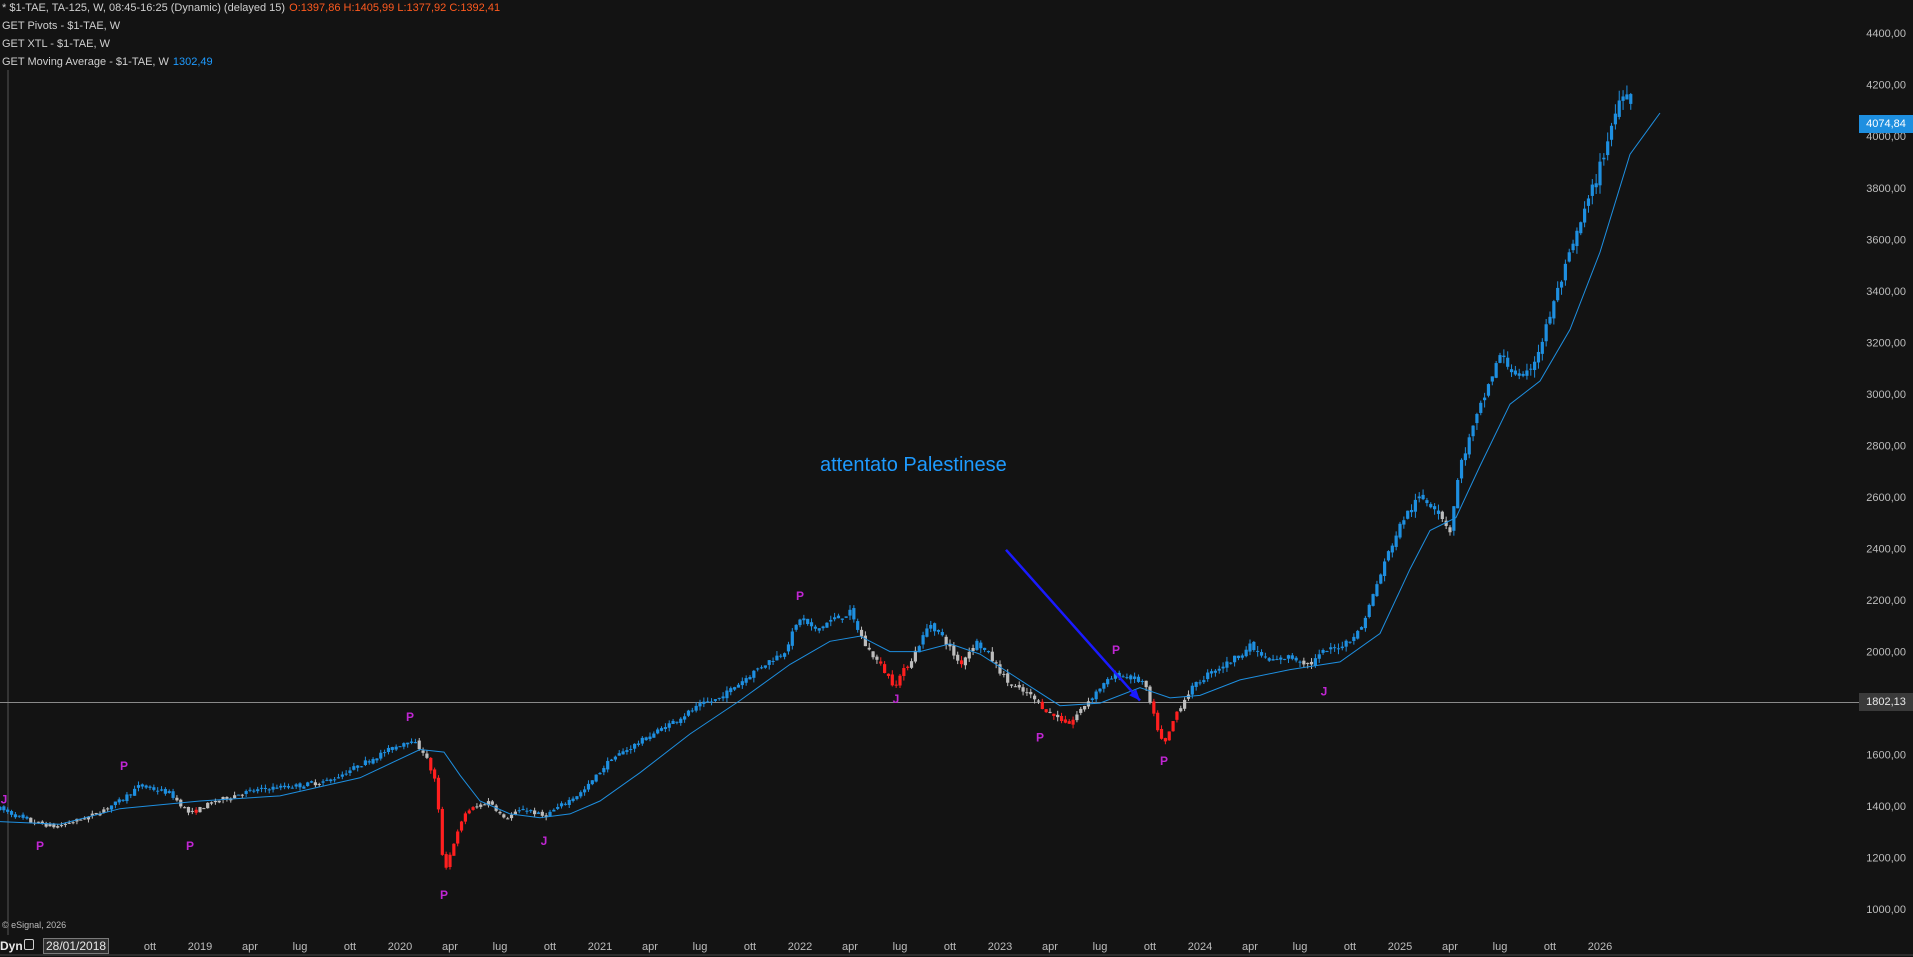 Image resolution: width=1913 pixels, height=957 pixels. What do you see at coordinates (800, 947) in the screenshot?
I see `x-tick-label: 2022` at bounding box center [800, 947].